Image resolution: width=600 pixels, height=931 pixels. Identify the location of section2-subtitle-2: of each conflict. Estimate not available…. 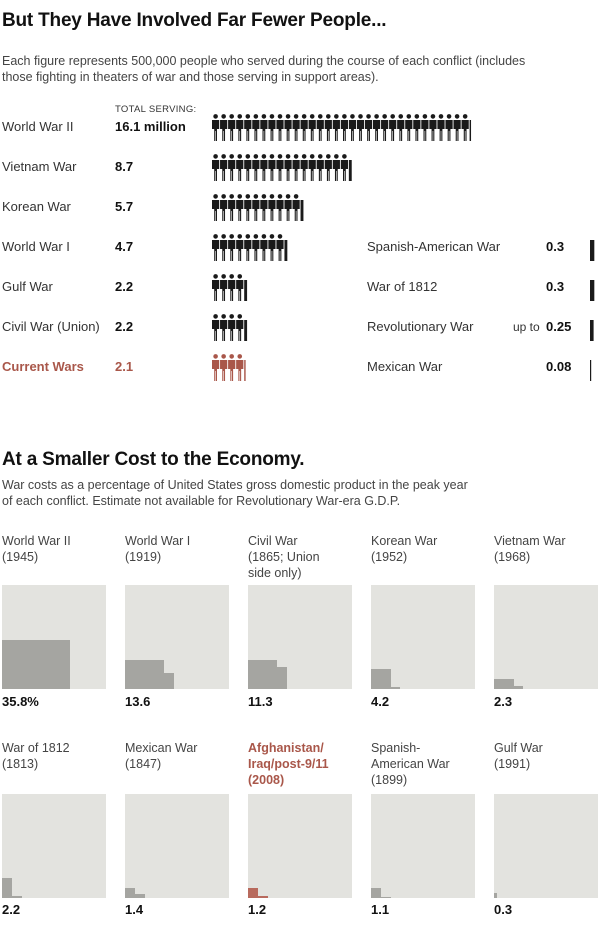
(201, 501).